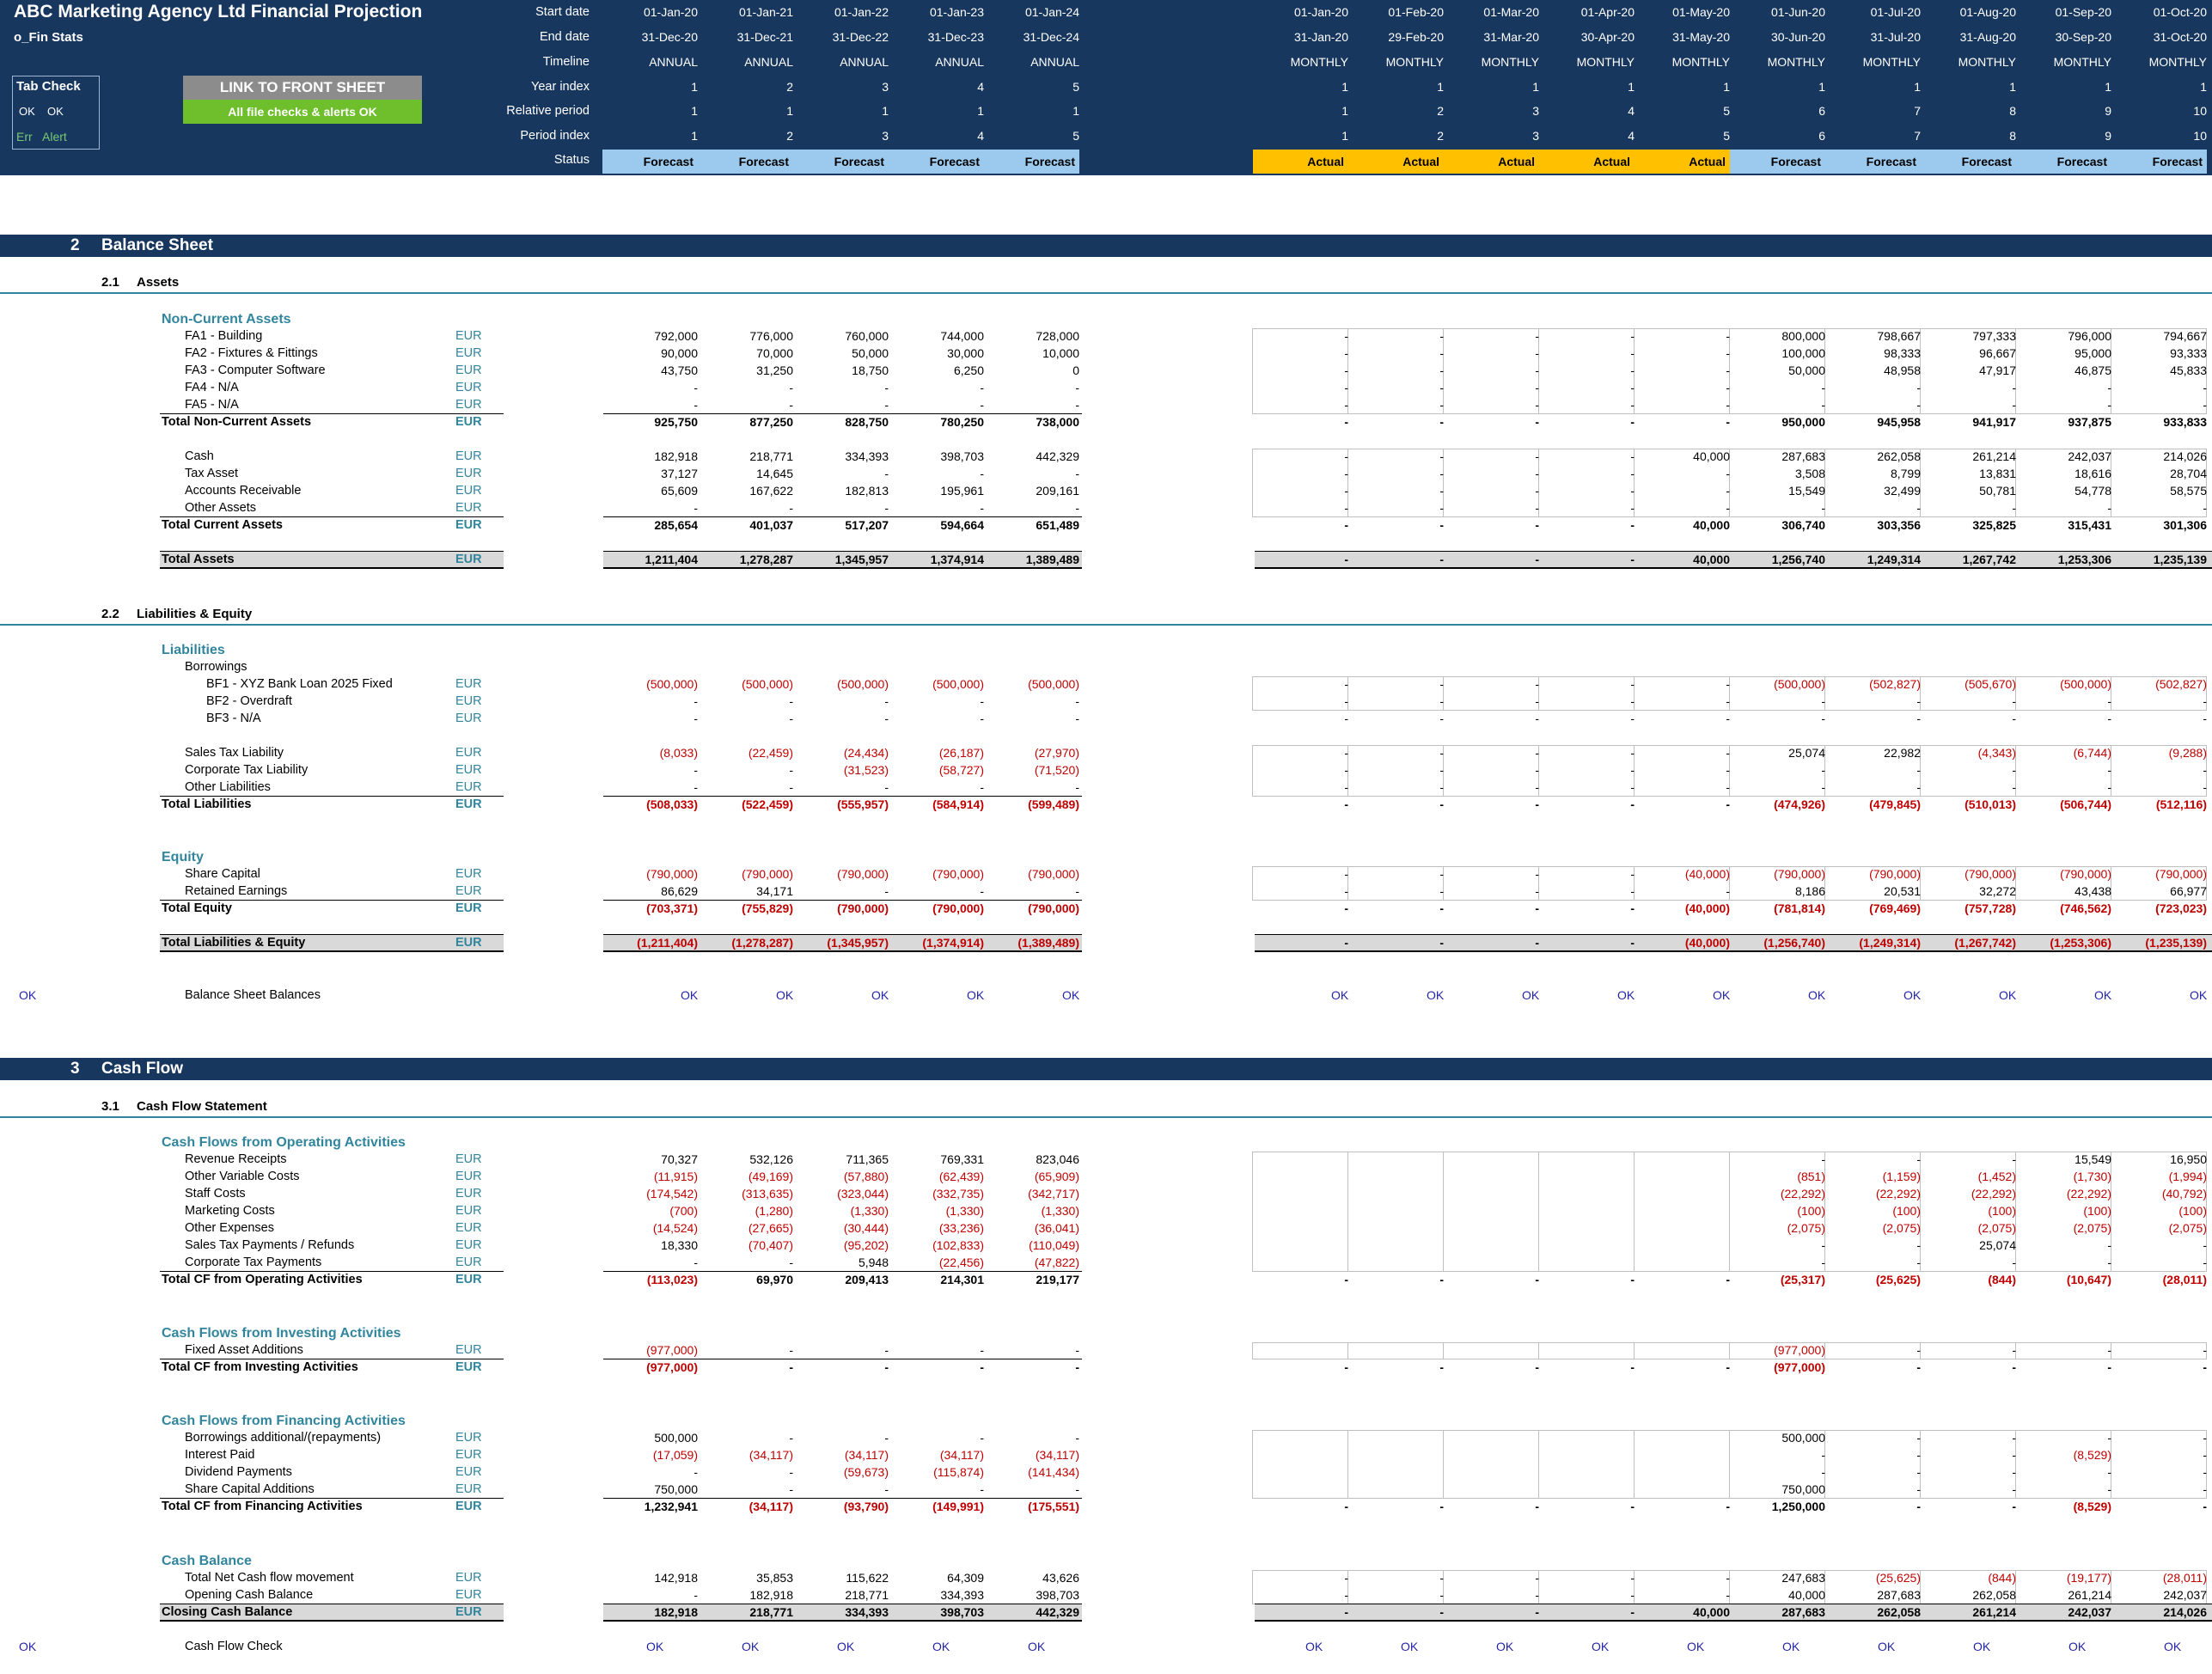 This screenshot has height=1674, width=2212. What do you see at coordinates (676, 1578) in the screenshot?
I see `annual-cell: 142,918` at bounding box center [676, 1578].